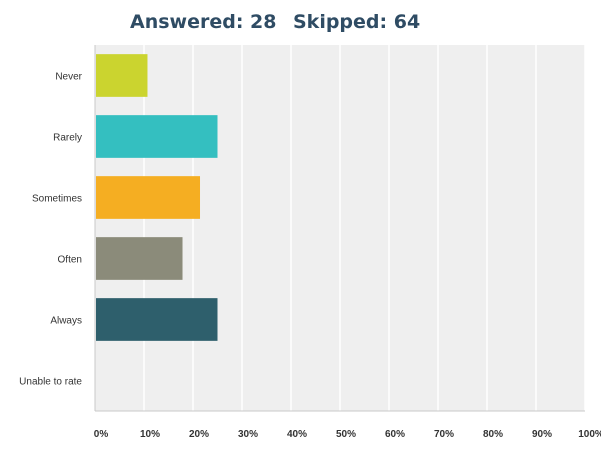 This screenshot has width=601, height=450. I want to click on x-tick-label: 50%, so click(346, 434).